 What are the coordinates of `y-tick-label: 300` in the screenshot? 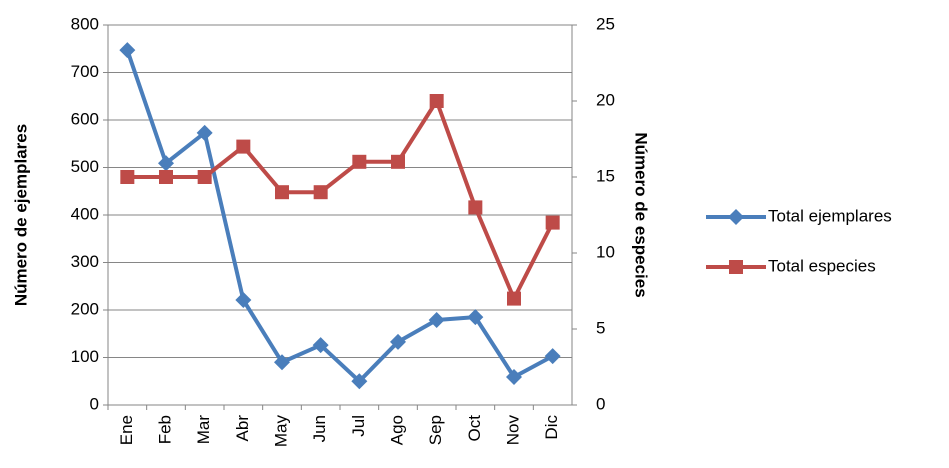 It's located at (85, 261).